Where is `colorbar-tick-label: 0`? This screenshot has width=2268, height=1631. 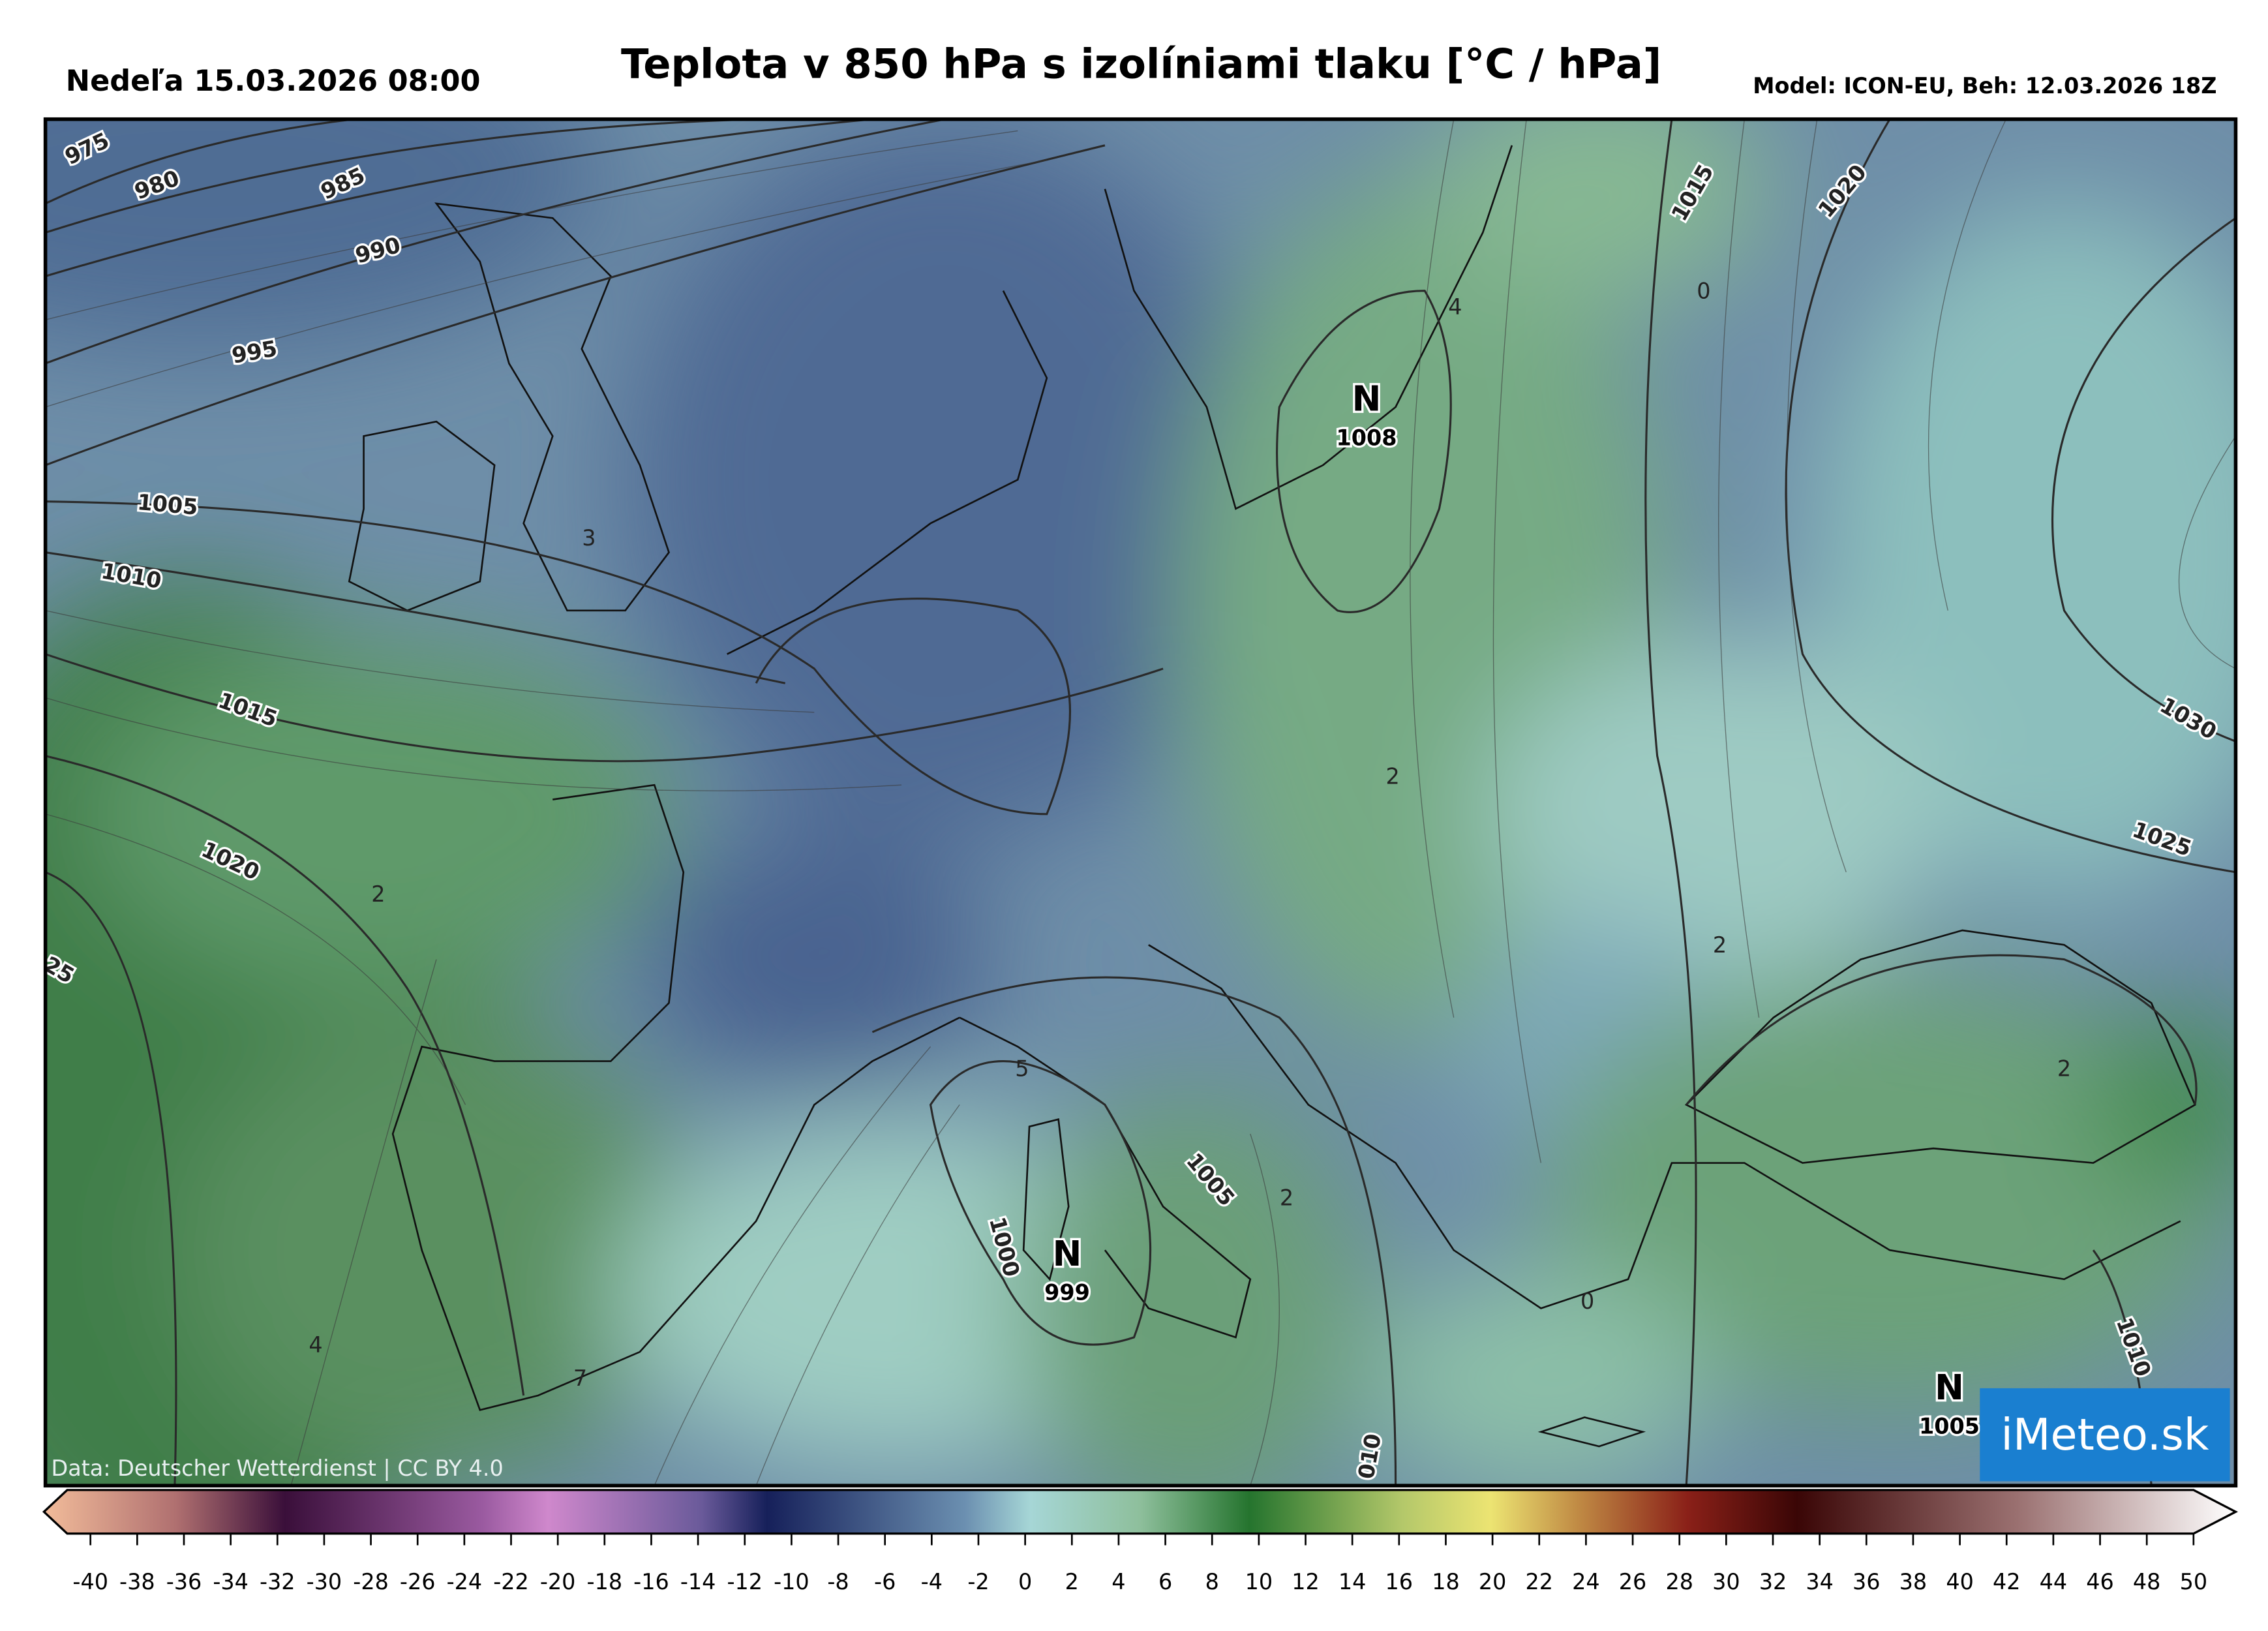
colorbar-tick-label: 0 is located at coordinates (1025, 1581).